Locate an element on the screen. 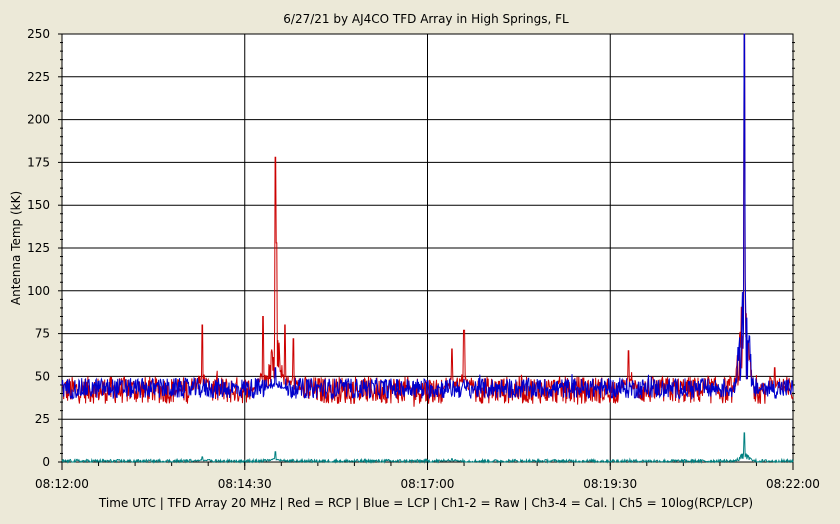  y-tick-label: 175 is located at coordinates (38, 162).